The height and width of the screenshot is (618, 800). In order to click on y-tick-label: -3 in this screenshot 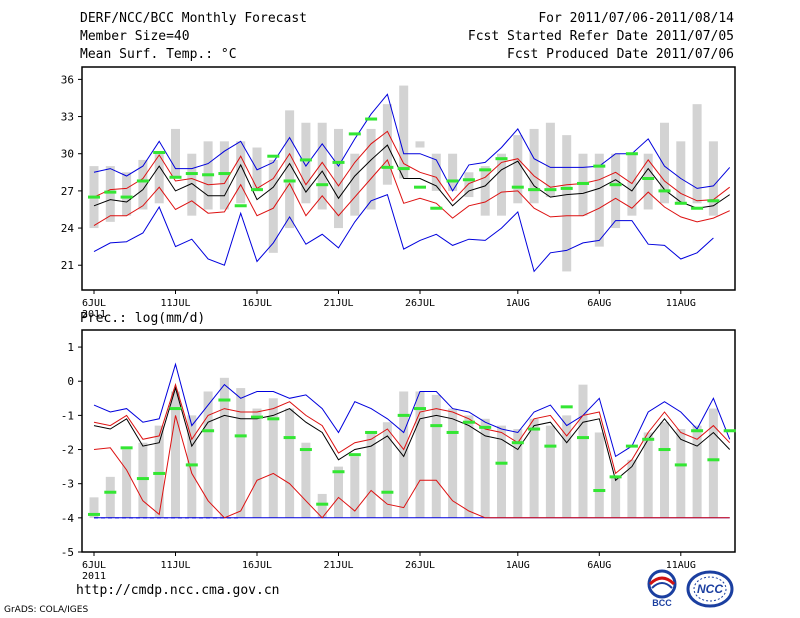, I will do `click(67, 484)`.